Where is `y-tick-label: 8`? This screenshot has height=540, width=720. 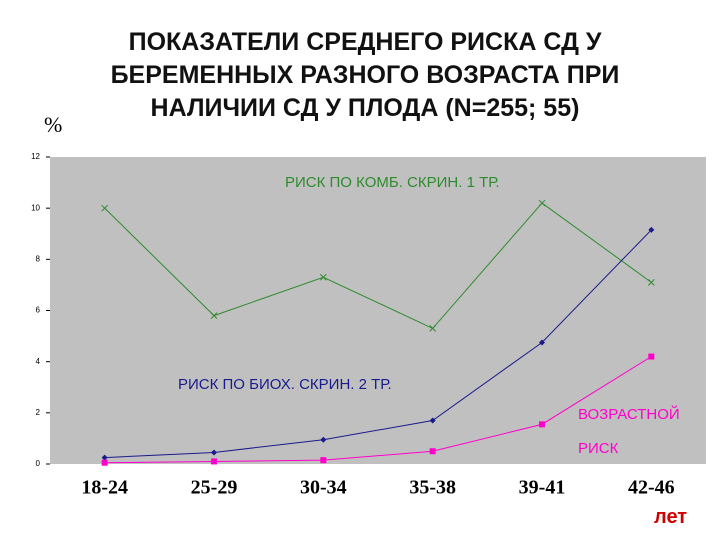 y-tick-label: 8 is located at coordinates (38, 258).